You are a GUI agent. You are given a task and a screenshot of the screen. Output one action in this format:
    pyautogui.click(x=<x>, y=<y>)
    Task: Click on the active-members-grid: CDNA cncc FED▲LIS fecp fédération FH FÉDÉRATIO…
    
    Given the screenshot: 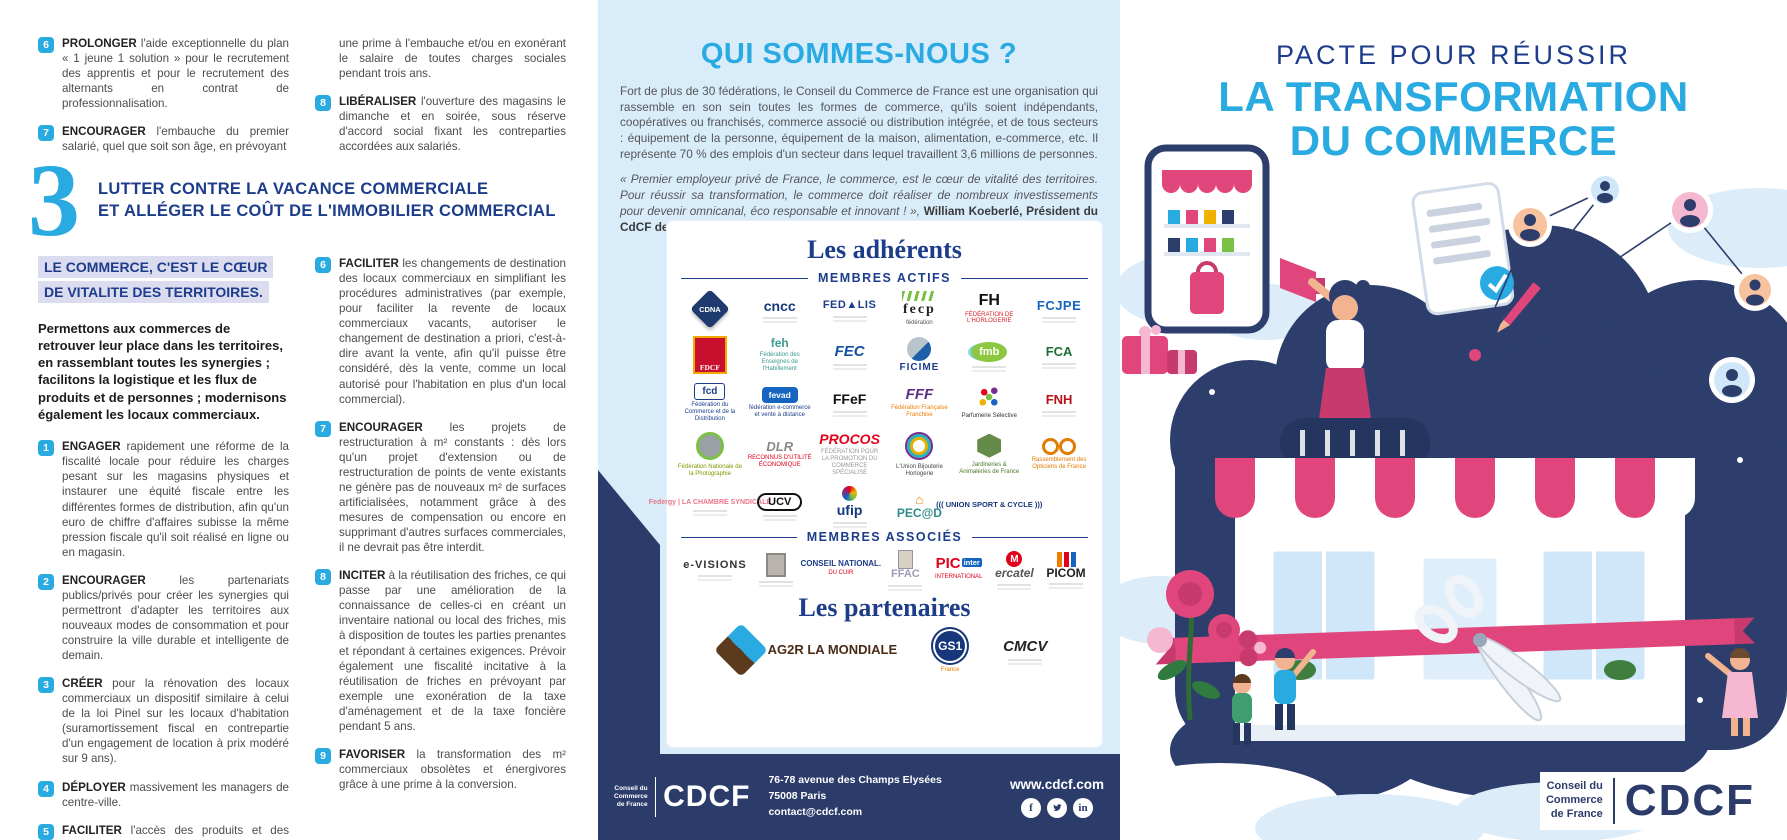 What is the action you would take?
    pyautogui.click(x=870, y=408)
    